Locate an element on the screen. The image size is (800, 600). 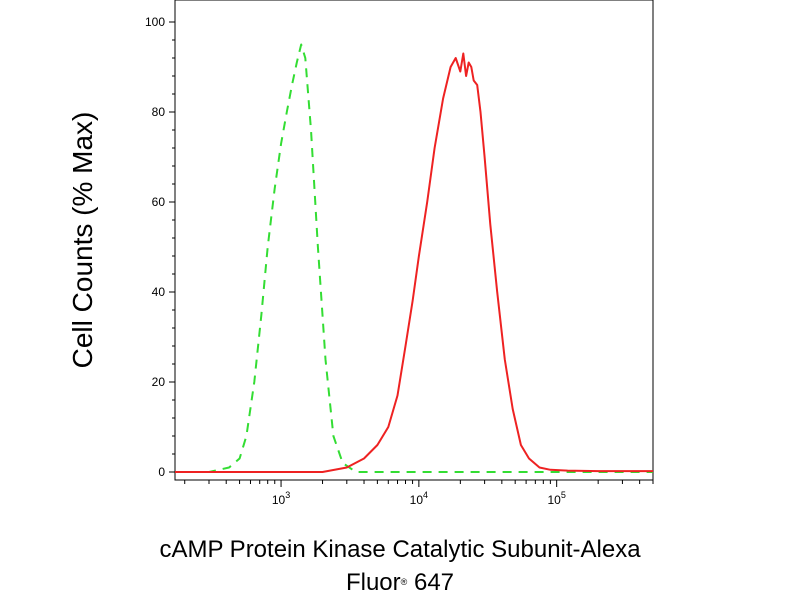
y-tick-label: 0 is located at coordinates (161, 472).